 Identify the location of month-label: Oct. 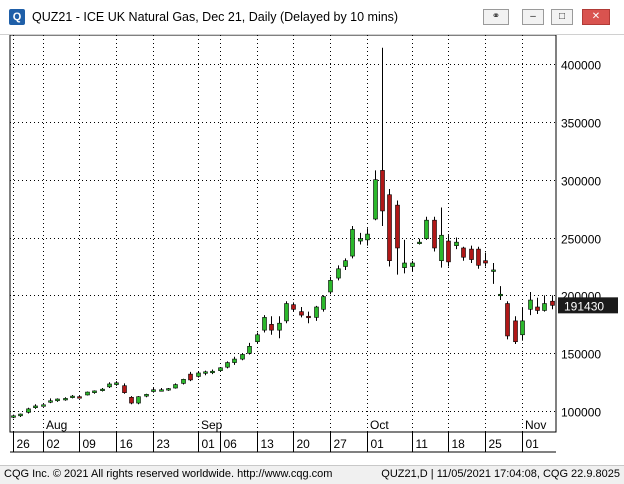
(379, 425).